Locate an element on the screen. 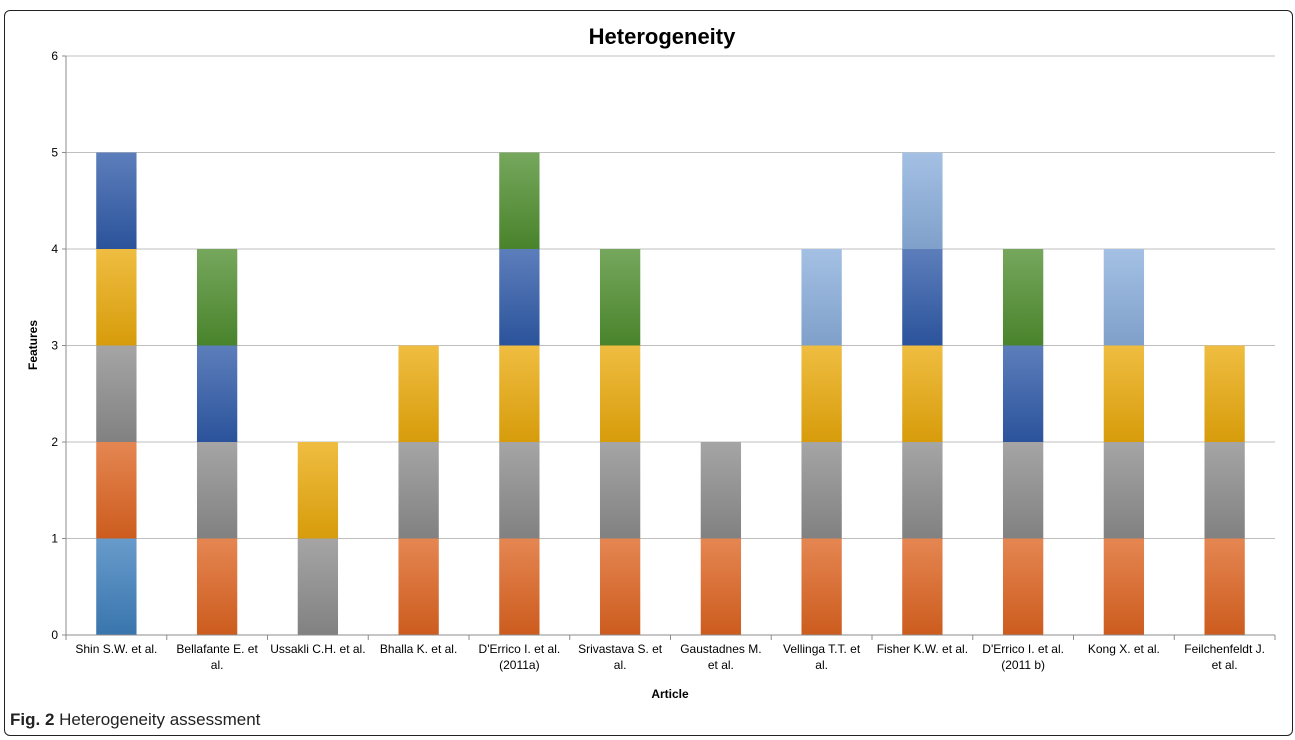 Image resolution: width=1295 pixels, height=740 pixels. y-tick-label: 5 is located at coordinates (54, 153).